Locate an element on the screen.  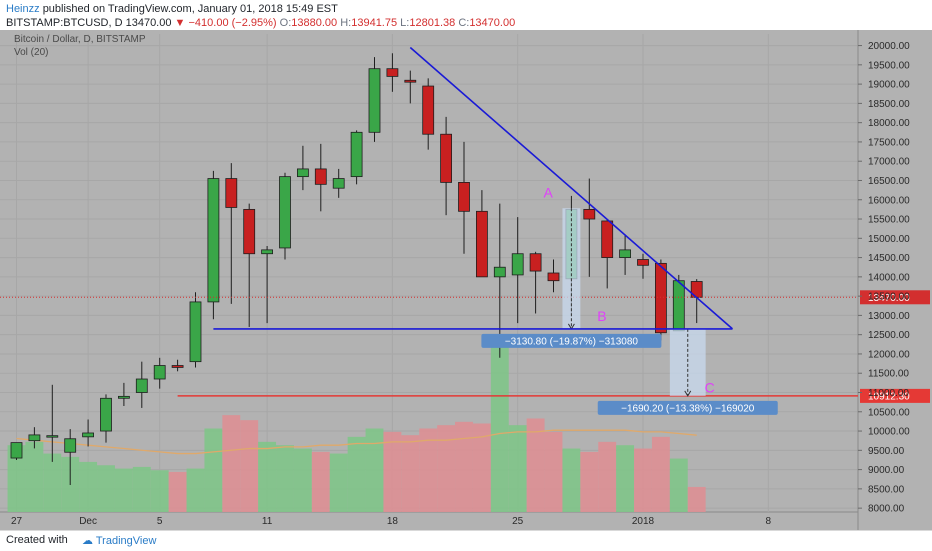
price-label-box is located at coordinates (895, 297).